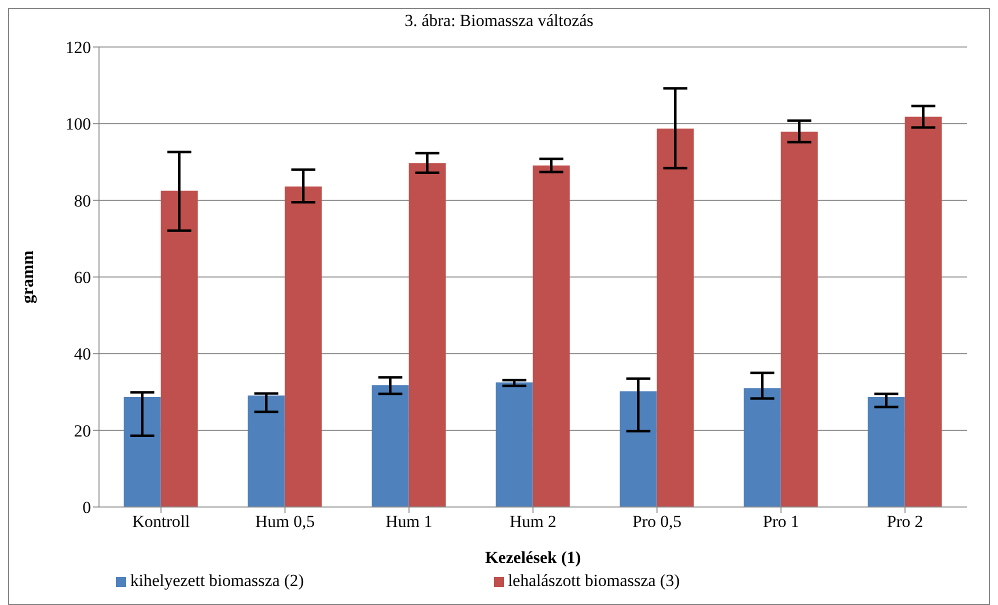 Image resolution: width=998 pixels, height=605 pixels. What do you see at coordinates (499, 21) in the screenshot?
I see `chart-title: 3. ábra: Biomassza változás` at bounding box center [499, 21].